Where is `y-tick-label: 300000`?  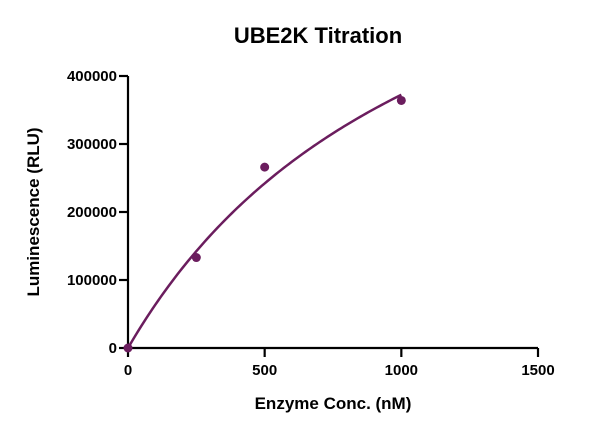
y-tick-label: 300000 is located at coordinates (92, 144).